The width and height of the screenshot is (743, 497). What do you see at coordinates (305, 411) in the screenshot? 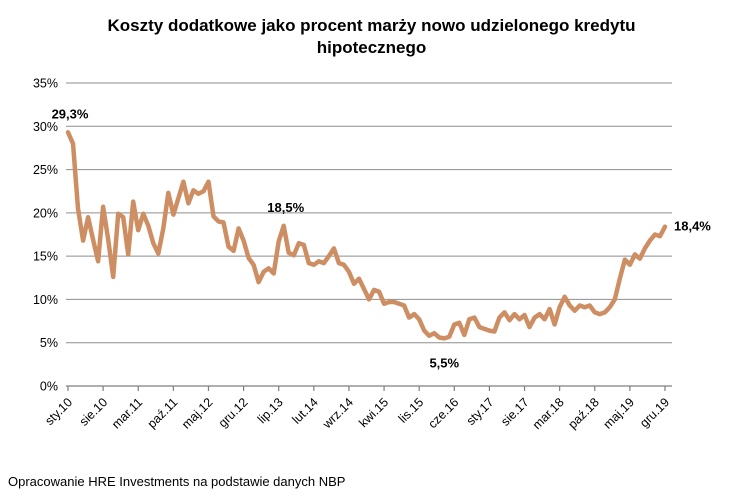
I see `x-axis-label: lut.14` at bounding box center [305, 411].